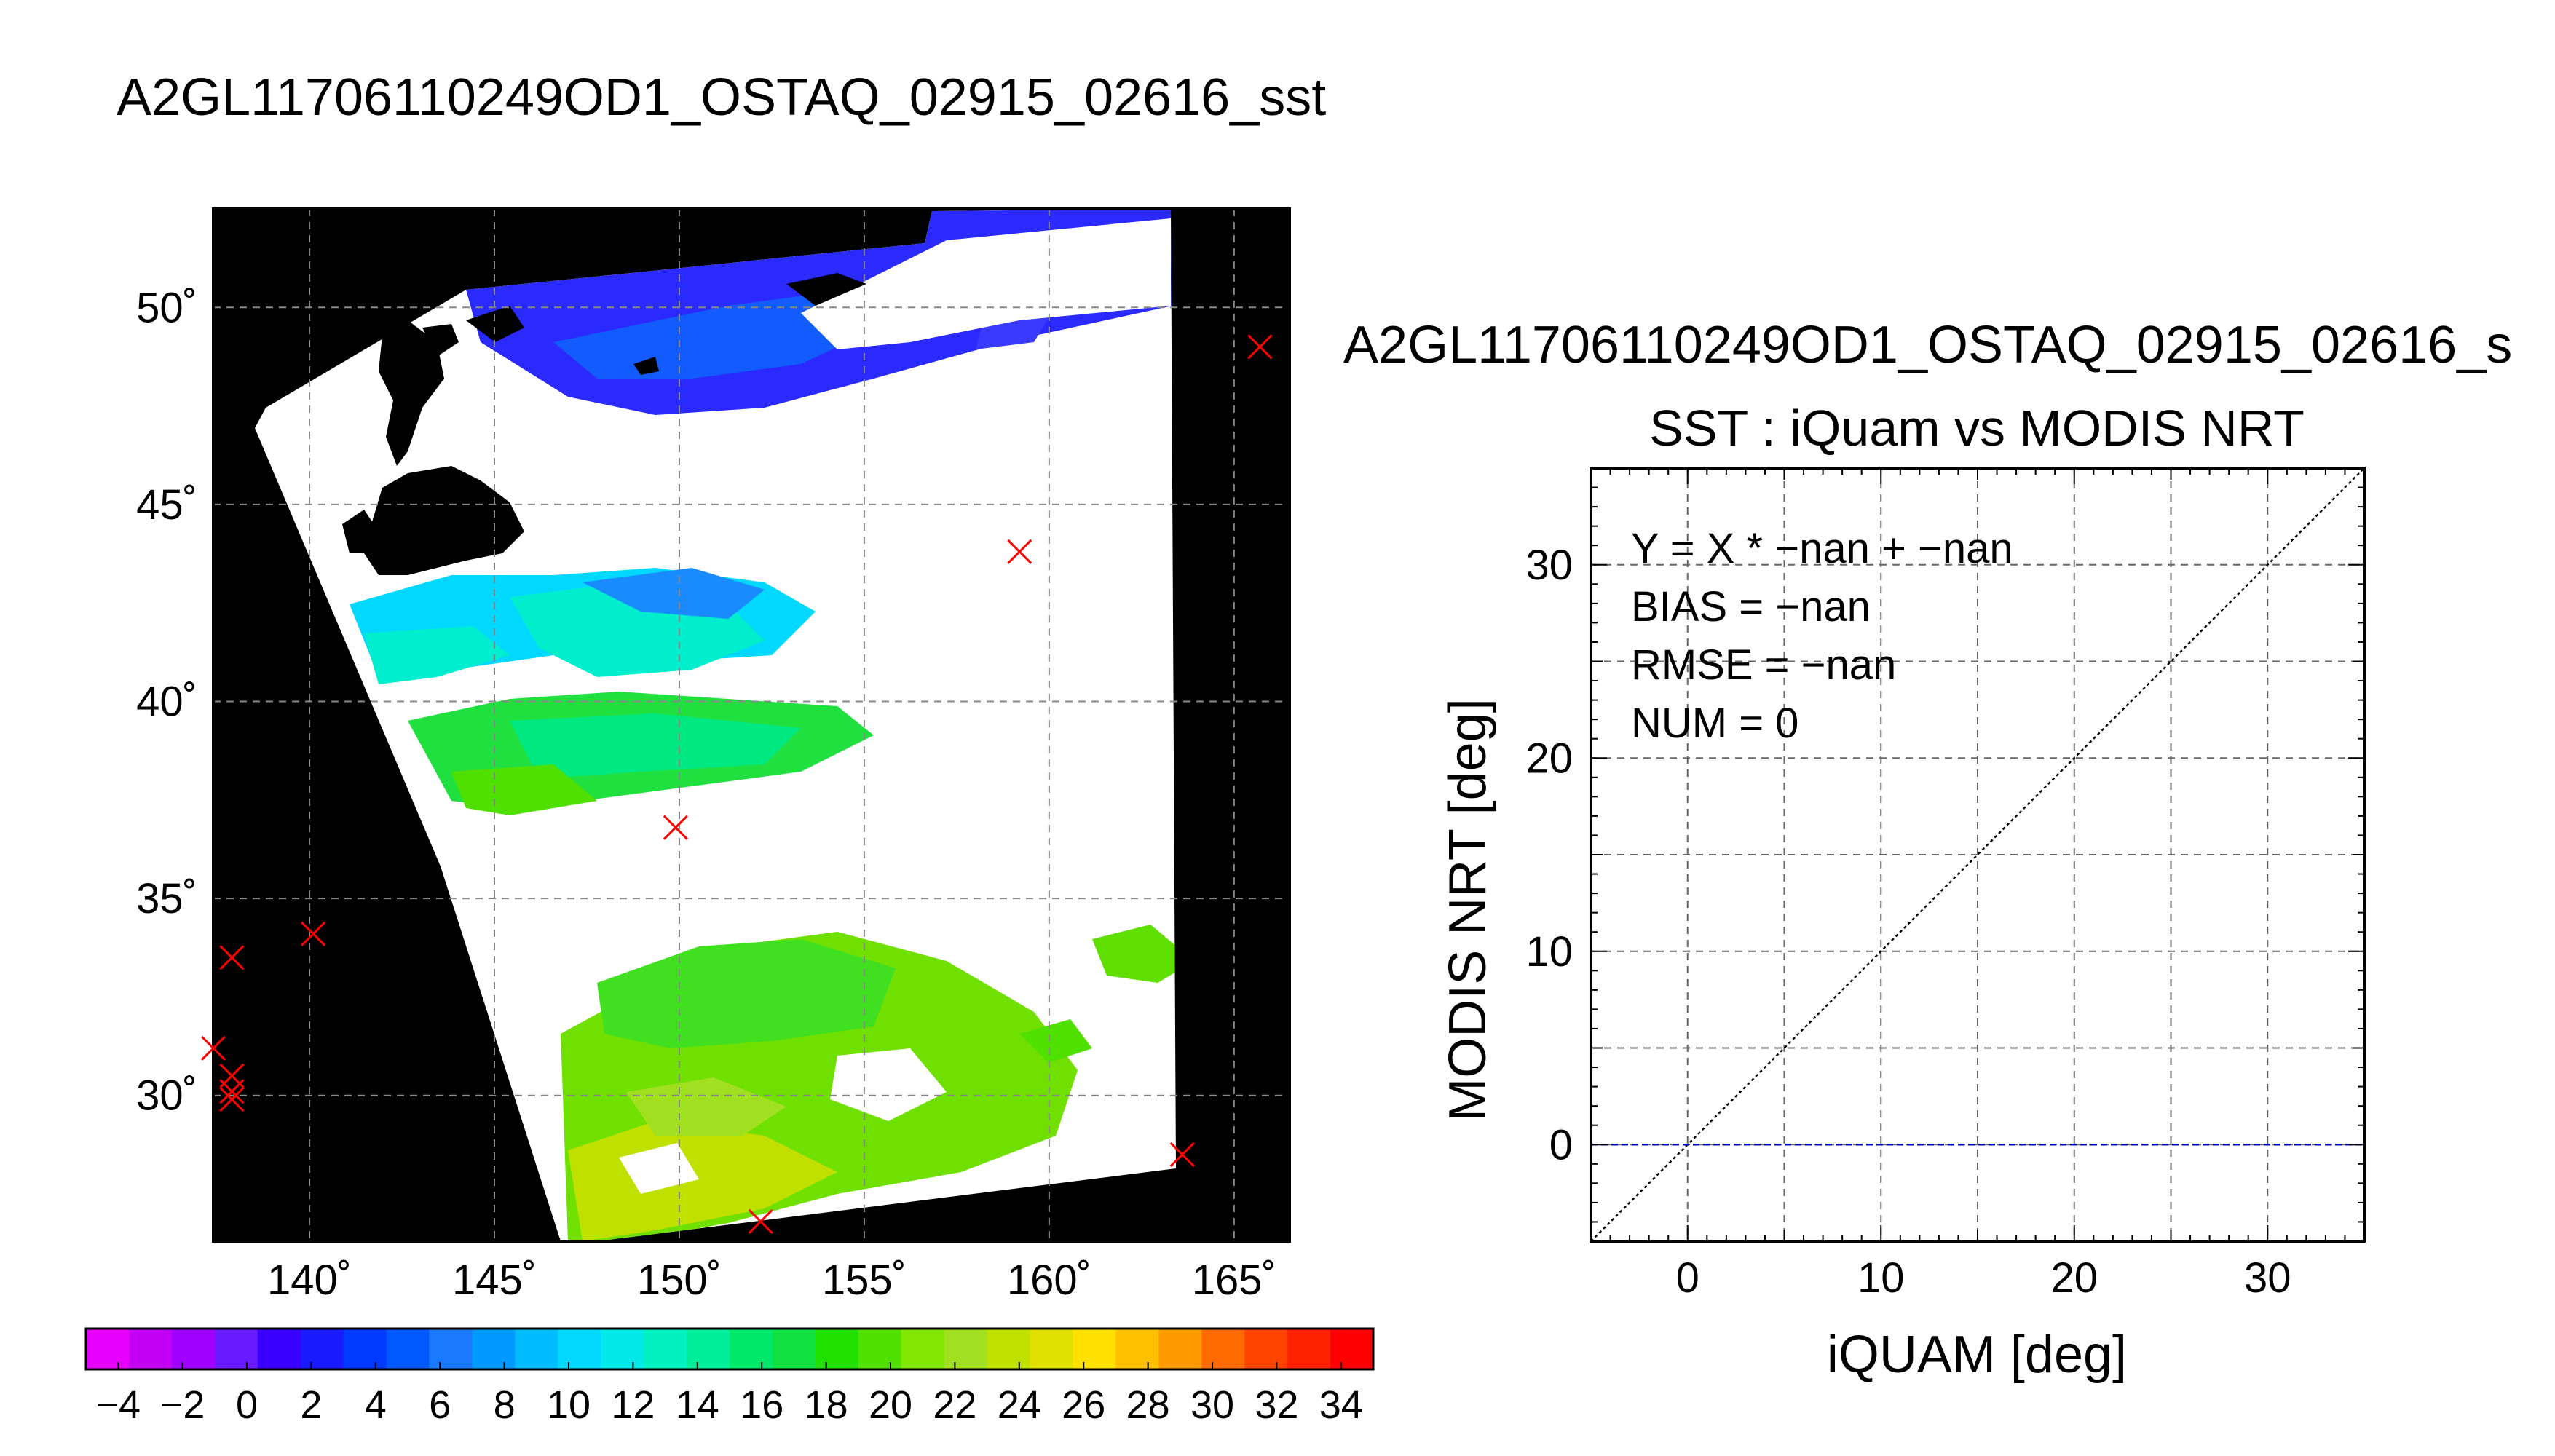 The image size is (2555, 1456). What do you see at coordinates (728, 1405) in the screenshot?
I see `colorbar-labels: −4 −2 0 2 4 6 8 10 12 14 16 18 20 22 24 26 28 30 32 34` at bounding box center [728, 1405].